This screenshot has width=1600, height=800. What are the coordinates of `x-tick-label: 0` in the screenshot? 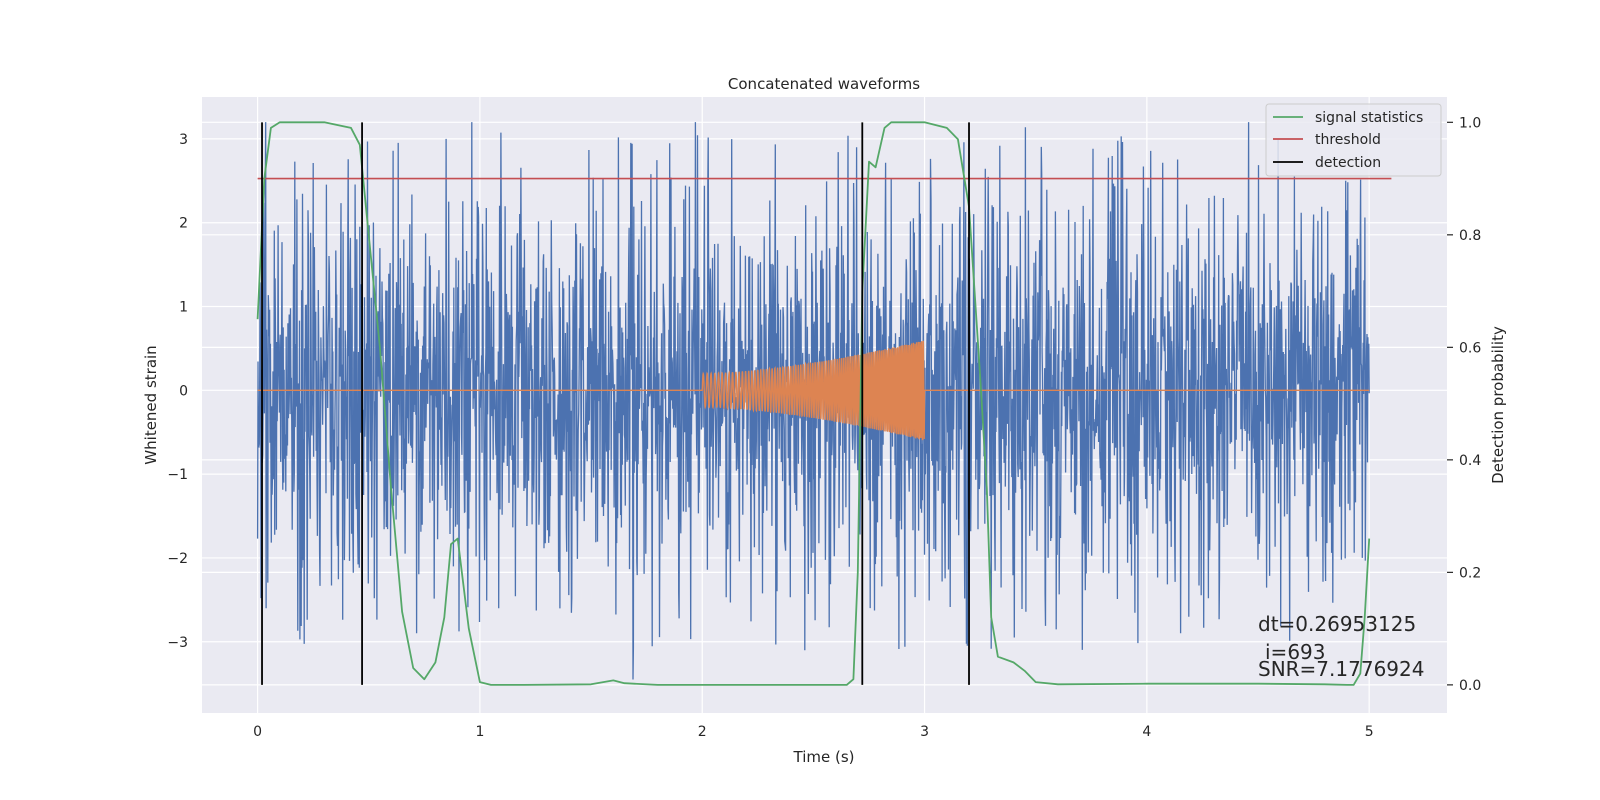 It's located at (257, 732).